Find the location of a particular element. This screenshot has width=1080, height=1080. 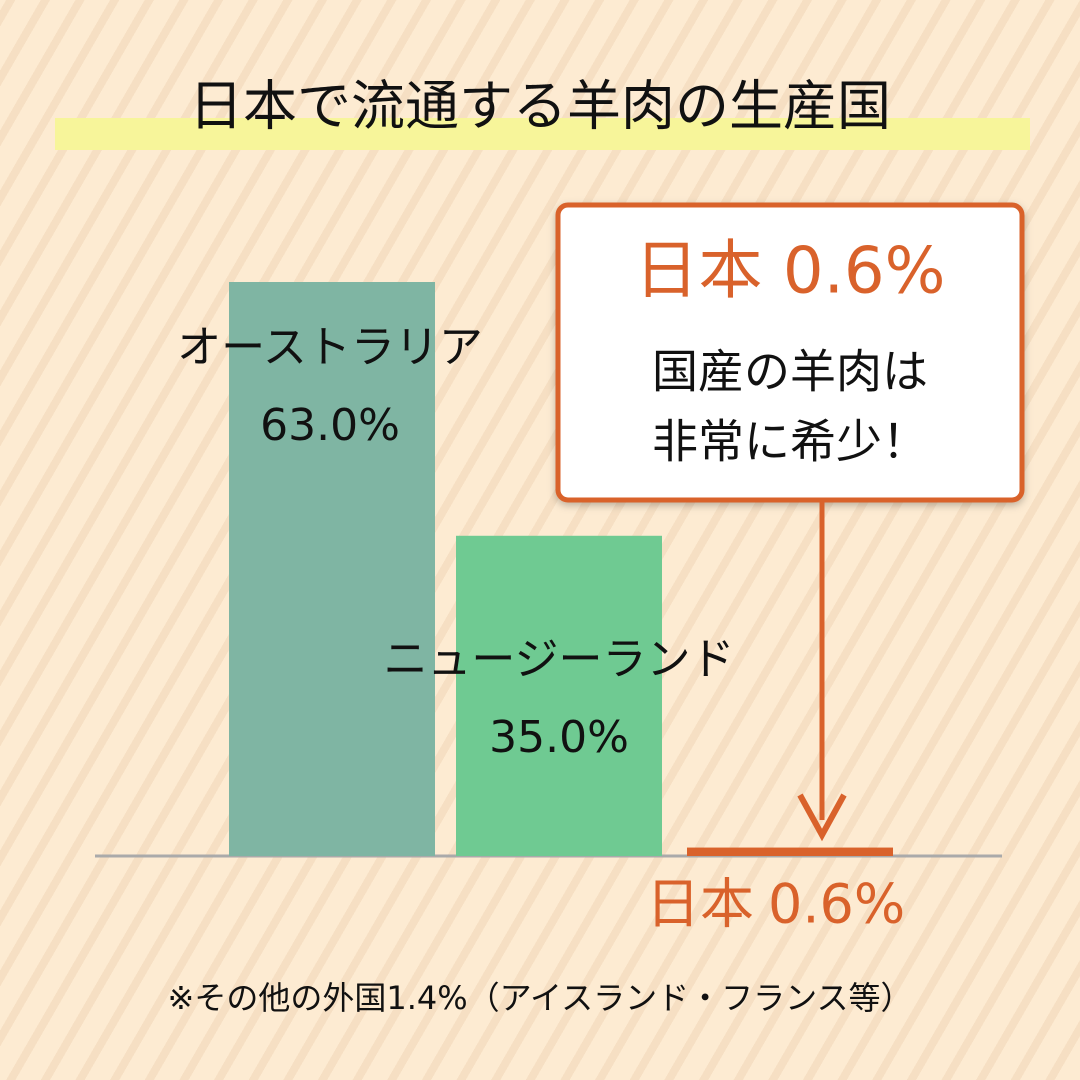

arrow-head is located at coordinates (822, 817).